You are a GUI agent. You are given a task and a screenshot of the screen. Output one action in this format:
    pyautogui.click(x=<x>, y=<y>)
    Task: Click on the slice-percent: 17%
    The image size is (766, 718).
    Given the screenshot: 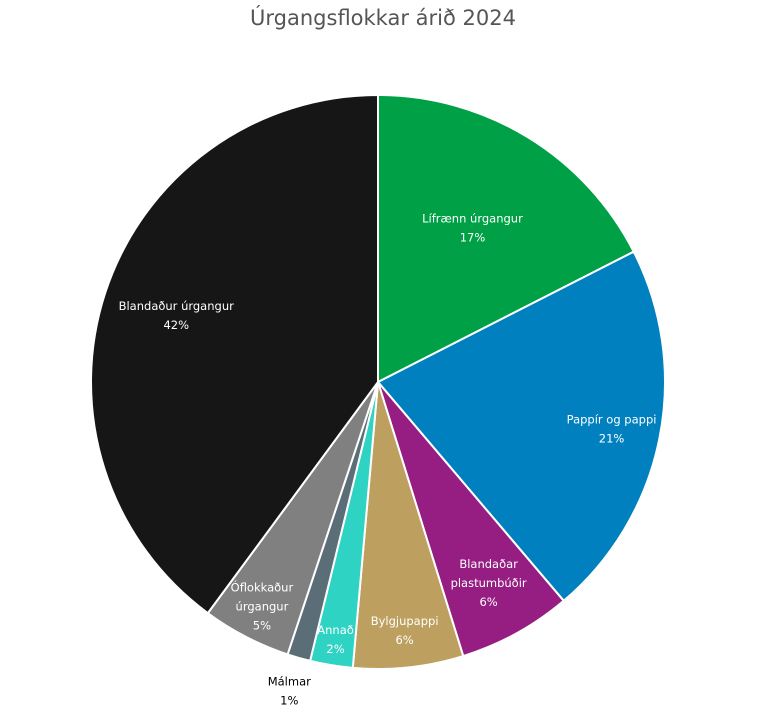 What is the action you would take?
    pyautogui.click(x=473, y=237)
    